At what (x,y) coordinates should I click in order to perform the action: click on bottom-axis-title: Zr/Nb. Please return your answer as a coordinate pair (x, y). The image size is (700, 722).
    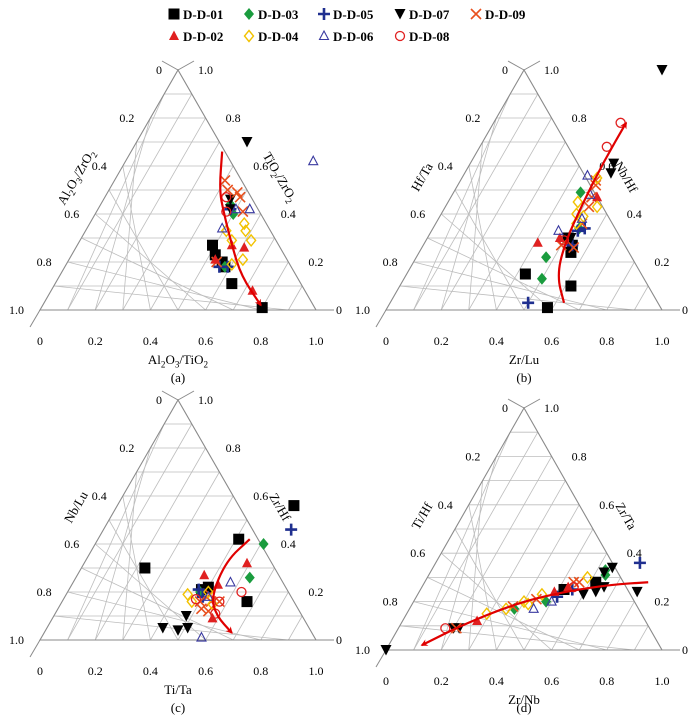
    Looking at the image, I should click on (524, 699).